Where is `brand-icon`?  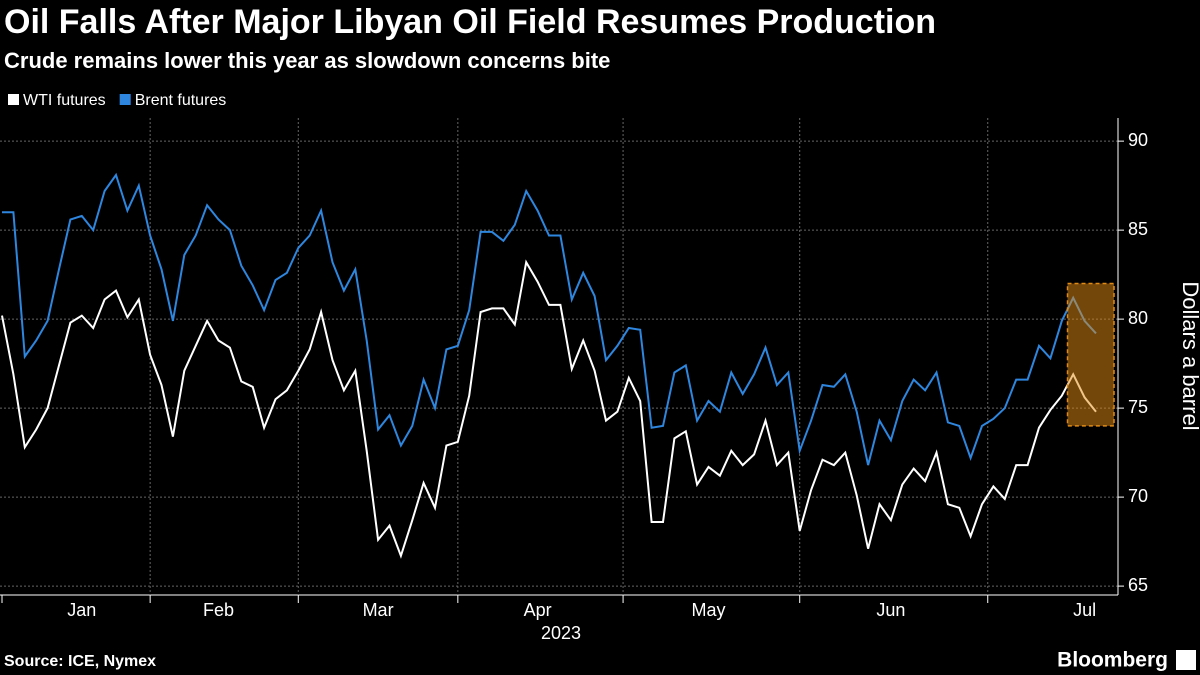
brand-icon is located at coordinates (1186, 660).